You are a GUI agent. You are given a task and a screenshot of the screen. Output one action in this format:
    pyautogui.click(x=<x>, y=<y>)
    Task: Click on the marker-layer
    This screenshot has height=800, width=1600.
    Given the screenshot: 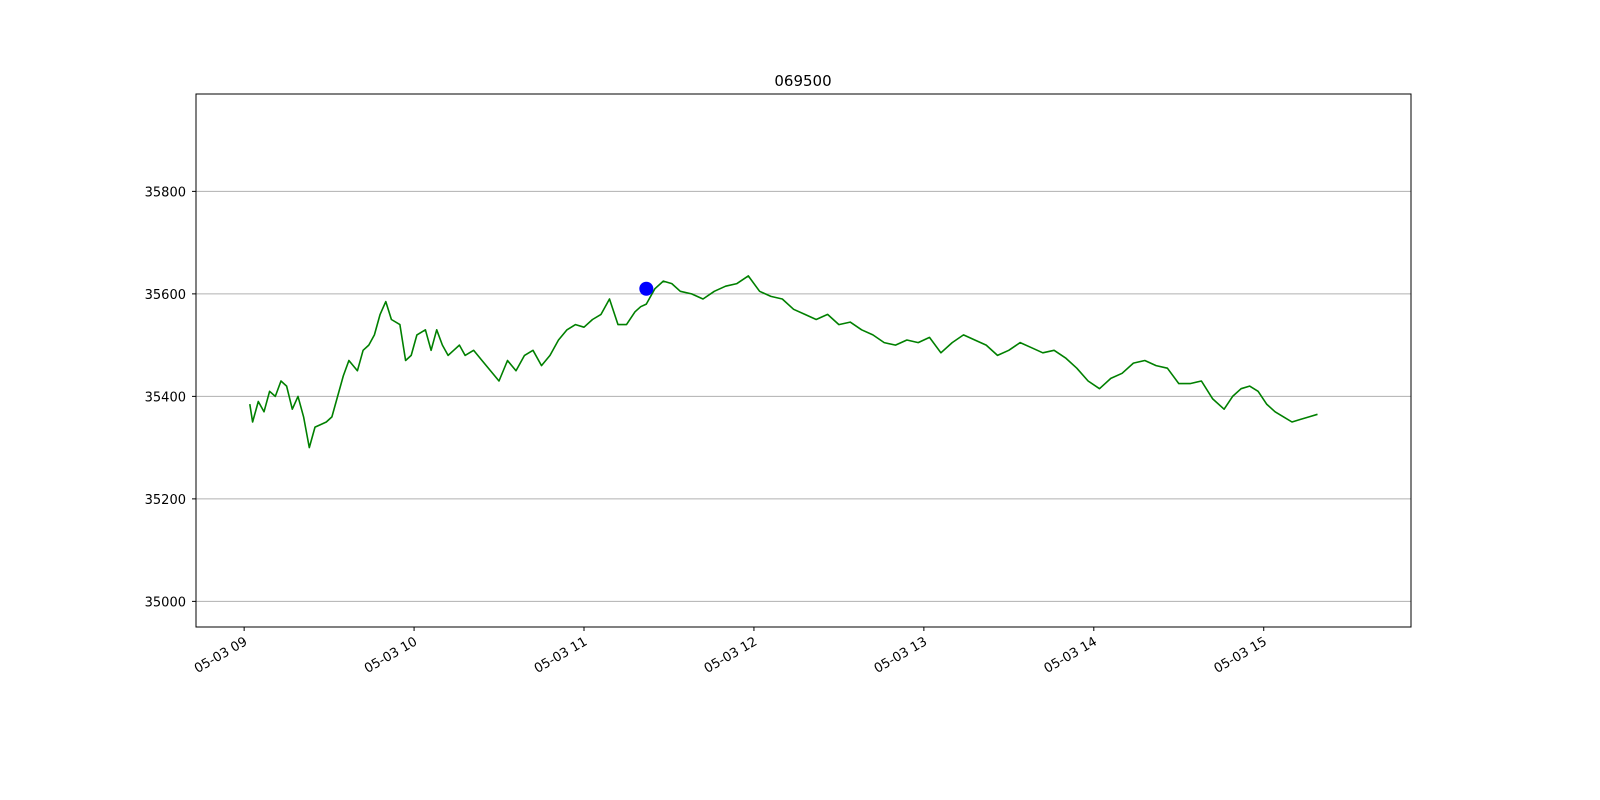 What is the action you would take?
    pyautogui.click(x=646, y=288)
    